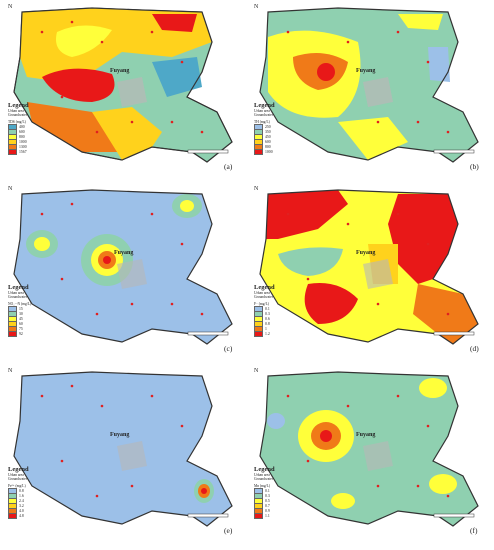 This screenshot has height=550, width=494. What do you see at coordinates (369, 85) in the screenshot?
I see `map-b` at bounding box center [369, 85].